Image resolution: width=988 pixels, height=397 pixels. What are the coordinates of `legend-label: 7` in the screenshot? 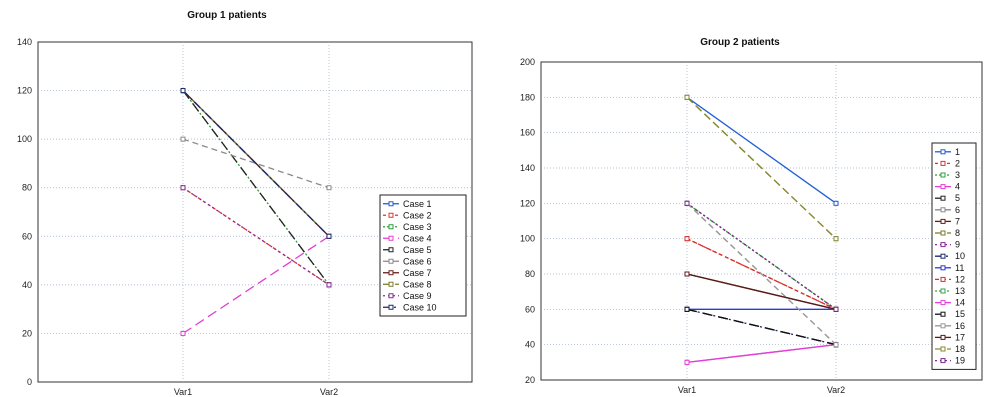 It's located at (957, 221).